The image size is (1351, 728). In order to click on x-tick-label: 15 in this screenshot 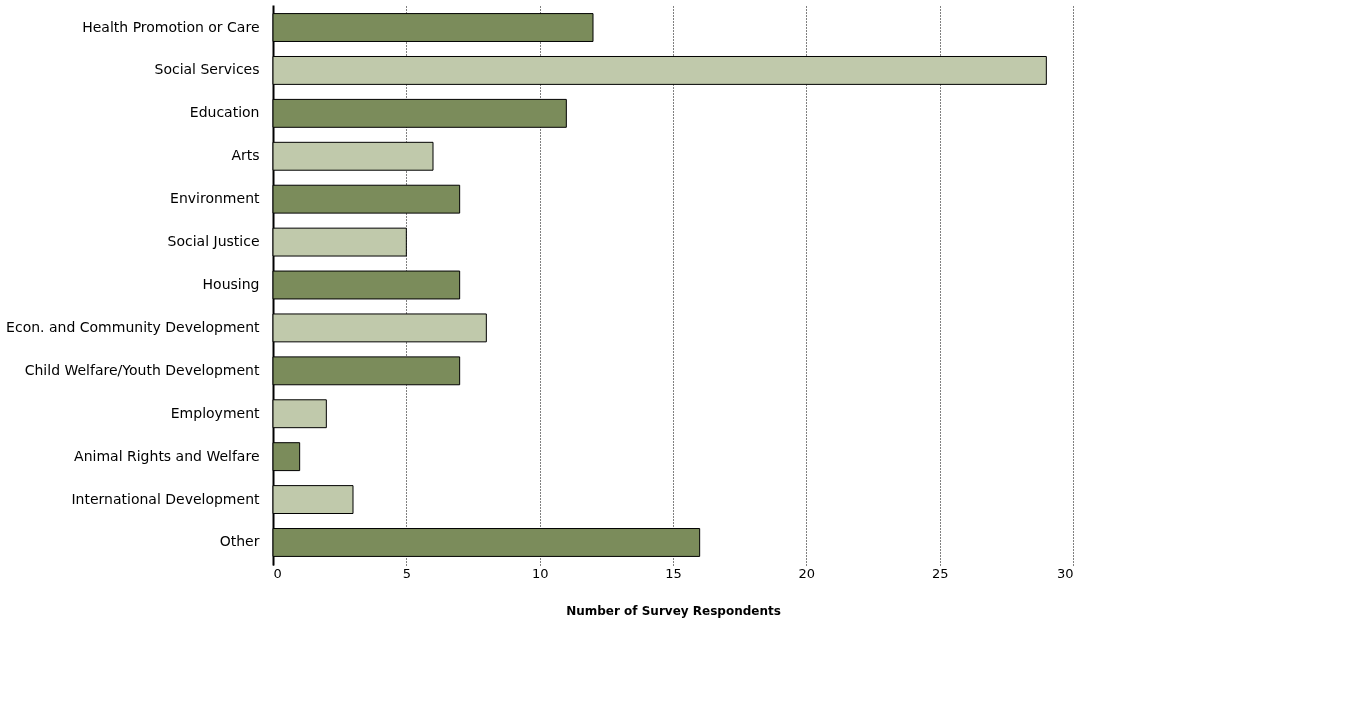, I will do `click(673, 573)`.